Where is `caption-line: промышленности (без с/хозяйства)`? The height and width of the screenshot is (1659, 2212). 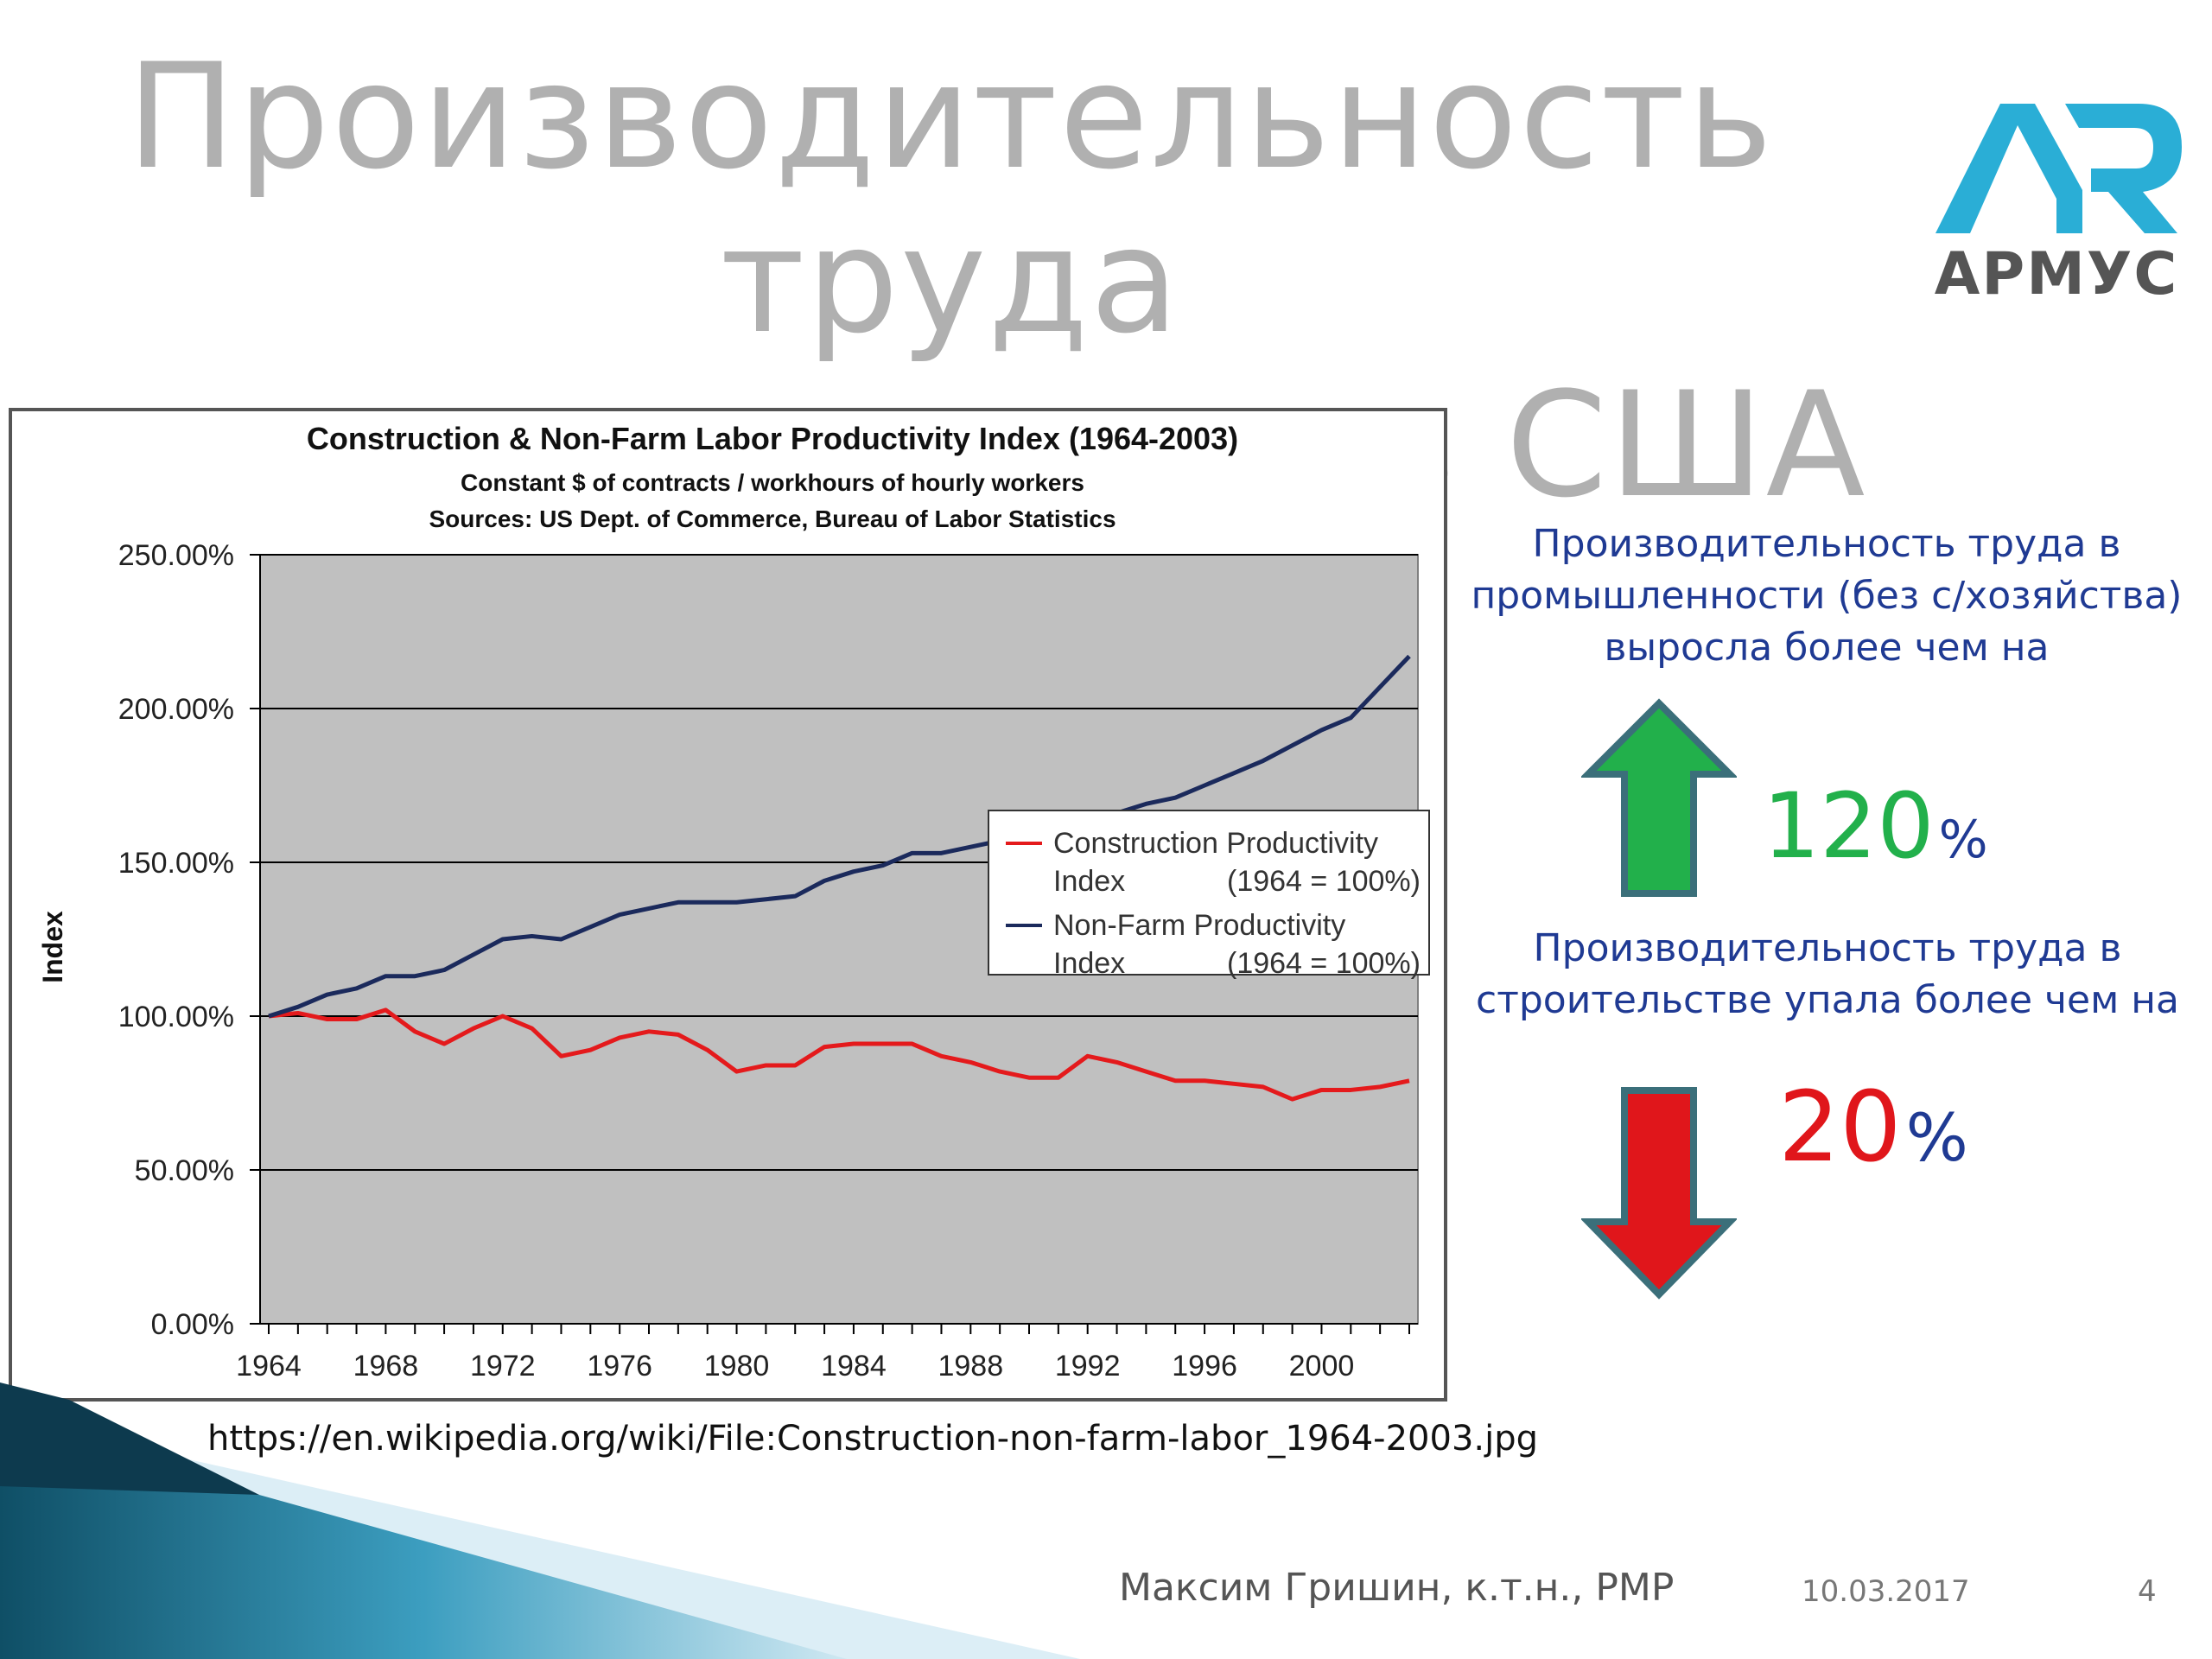 caption-line: промышленности (без с/хозяйства) is located at coordinates (1827, 596).